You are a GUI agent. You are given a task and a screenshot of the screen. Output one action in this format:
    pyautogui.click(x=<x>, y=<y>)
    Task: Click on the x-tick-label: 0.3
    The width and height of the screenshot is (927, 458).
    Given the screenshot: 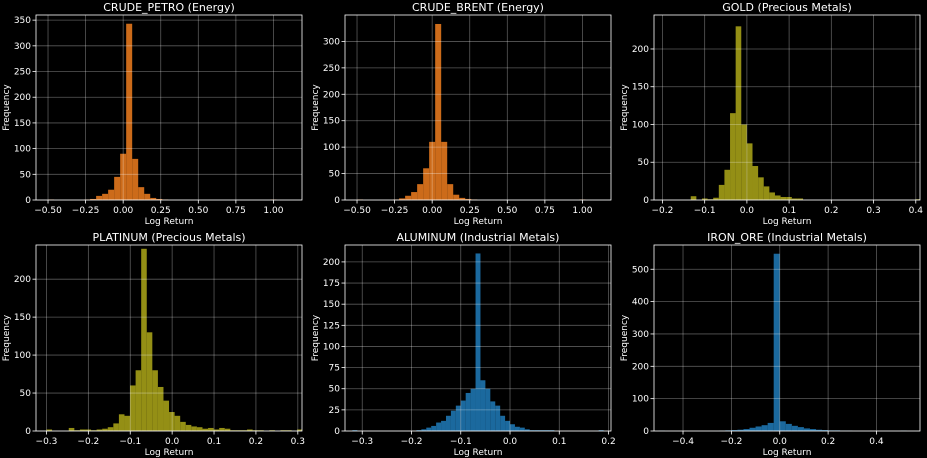 What is the action you would take?
    pyautogui.click(x=873, y=211)
    